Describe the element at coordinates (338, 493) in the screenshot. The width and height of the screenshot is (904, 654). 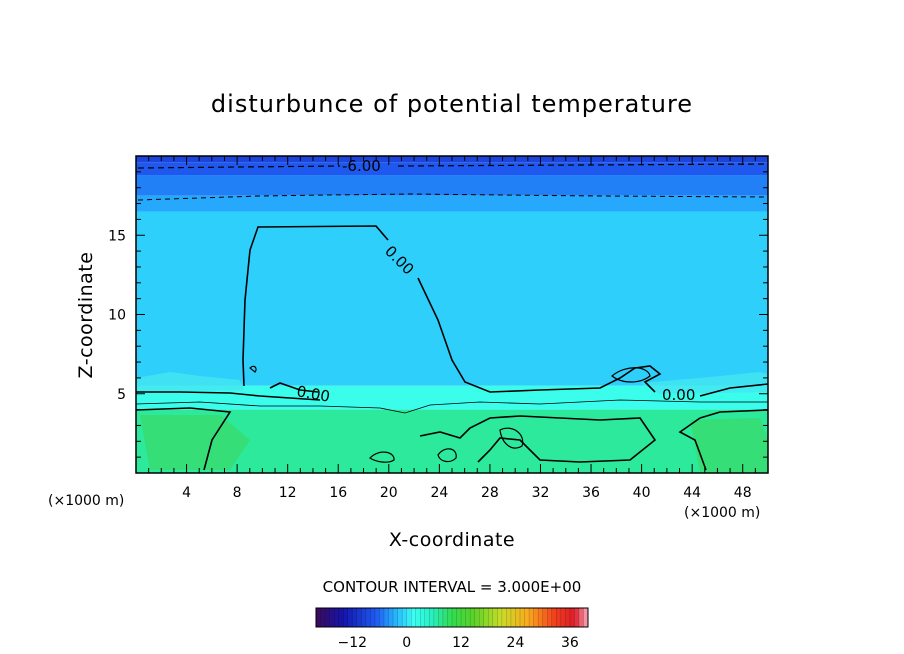
I see `x-tick-label: 16` at that location.